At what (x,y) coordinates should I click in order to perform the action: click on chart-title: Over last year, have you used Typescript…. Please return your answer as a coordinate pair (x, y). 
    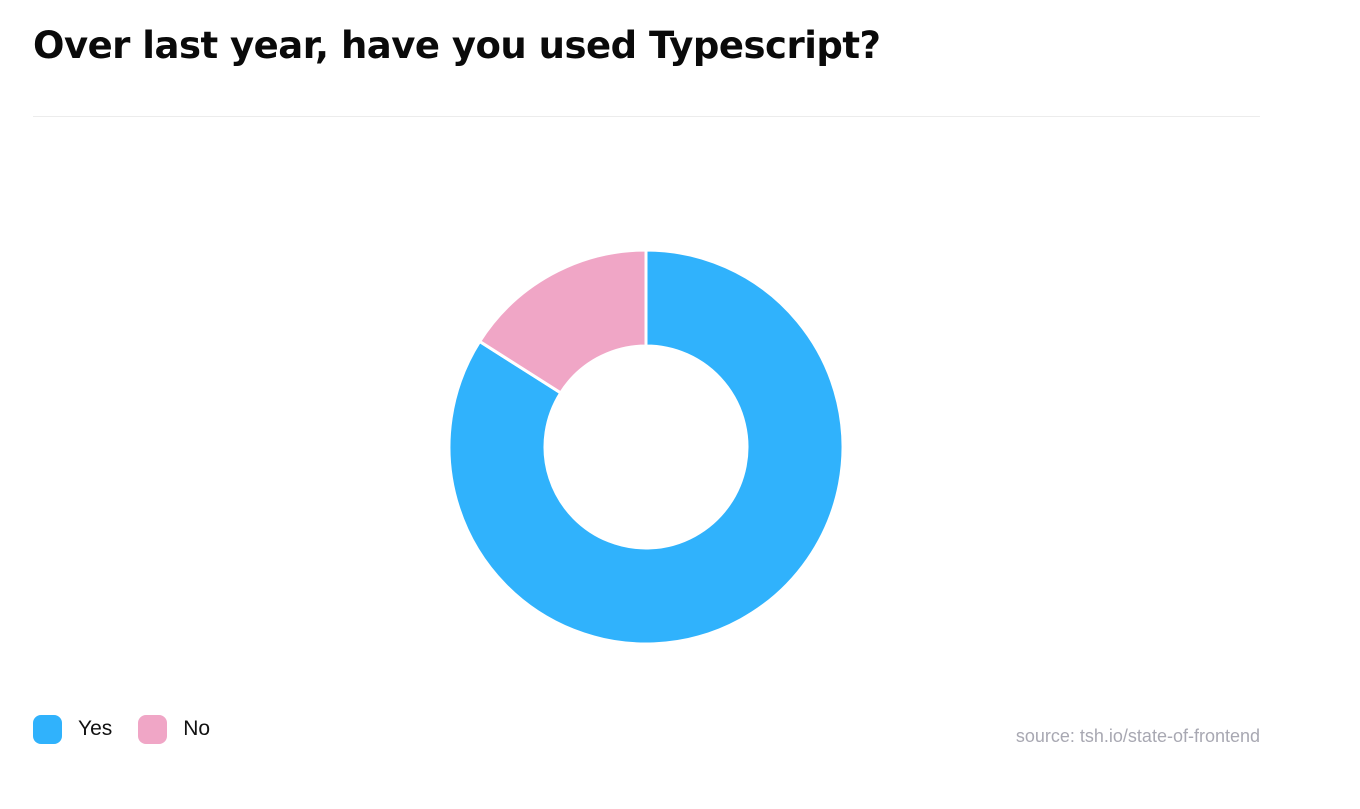
    Looking at the image, I should click on (457, 45).